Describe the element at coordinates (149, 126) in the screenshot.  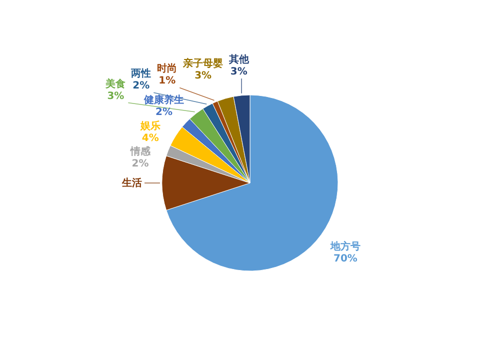
I see `slice-label: 娱乐` at that location.